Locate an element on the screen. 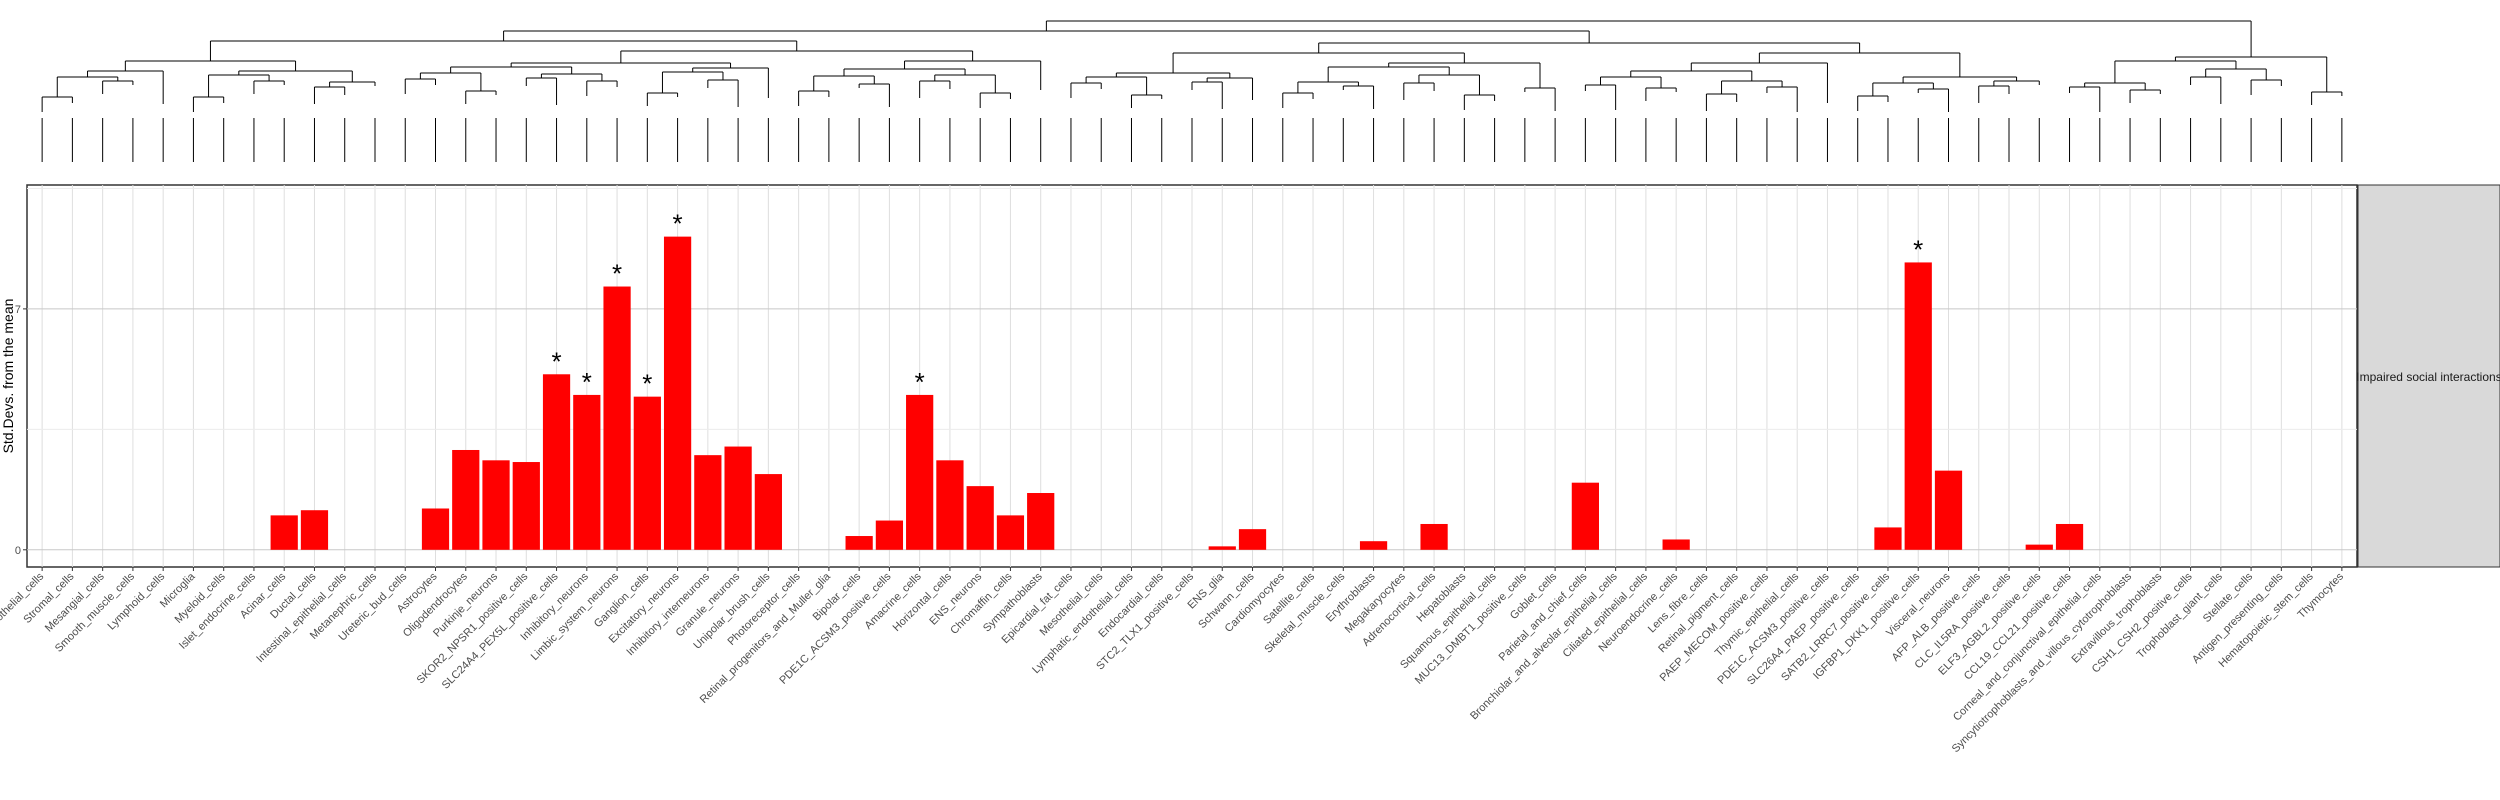 The image size is (2500, 800). x-tick-label: SKOR2_NPSR1_positive_cells is located at coordinates (473, 628).